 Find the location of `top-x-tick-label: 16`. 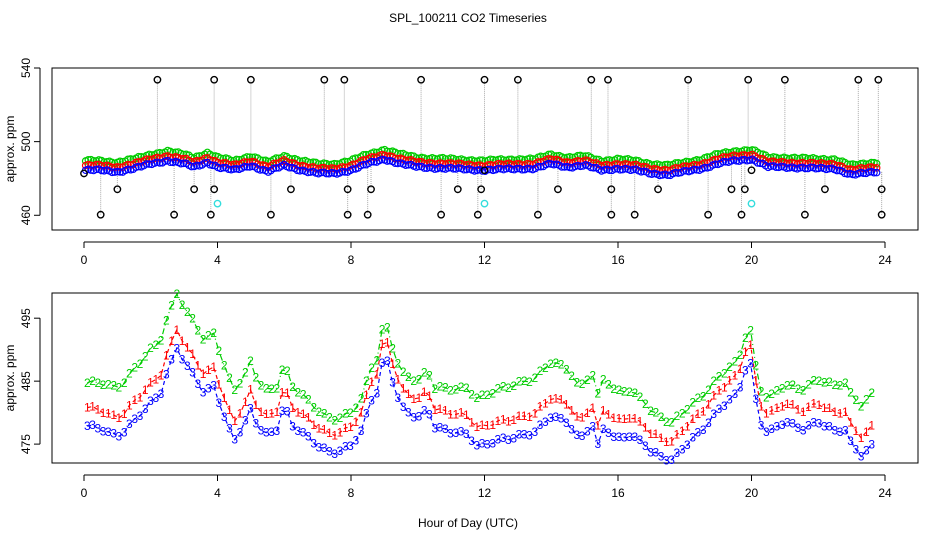

top-x-tick-label: 16 is located at coordinates (618, 260).